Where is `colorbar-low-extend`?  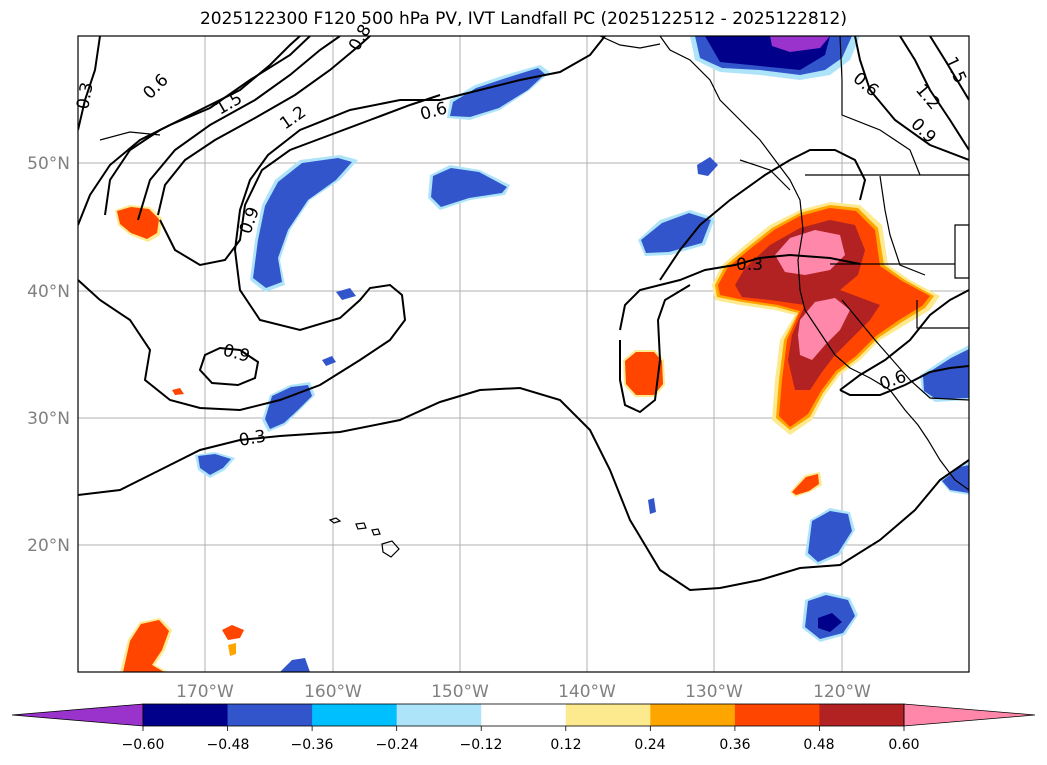
colorbar-low-extend is located at coordinates (77, 715).